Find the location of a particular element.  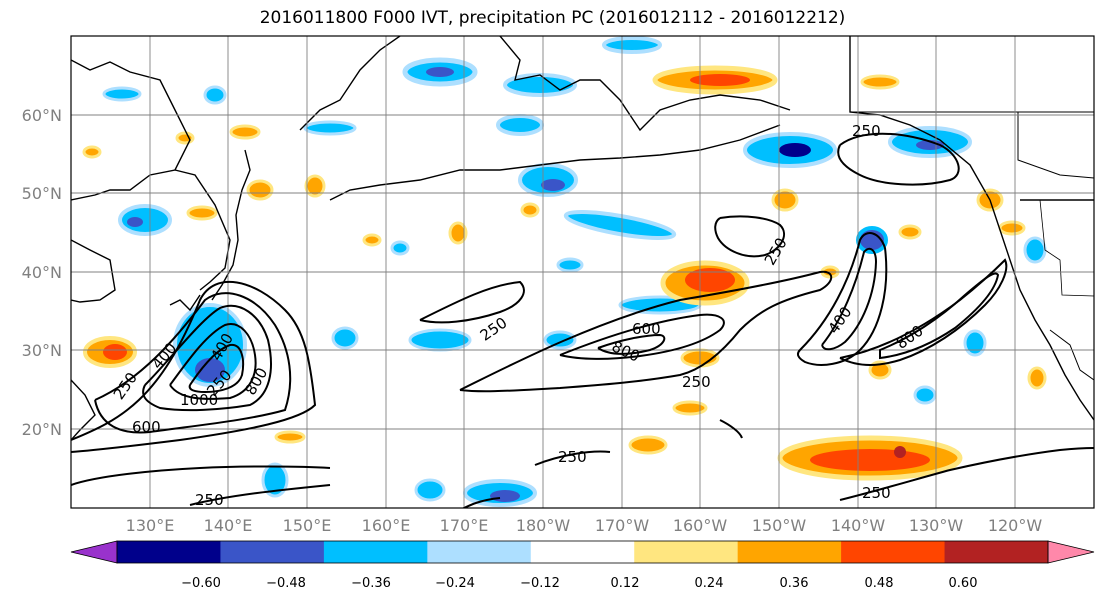

lat-label-40n: 40°N is located at coordinates (42, 272).